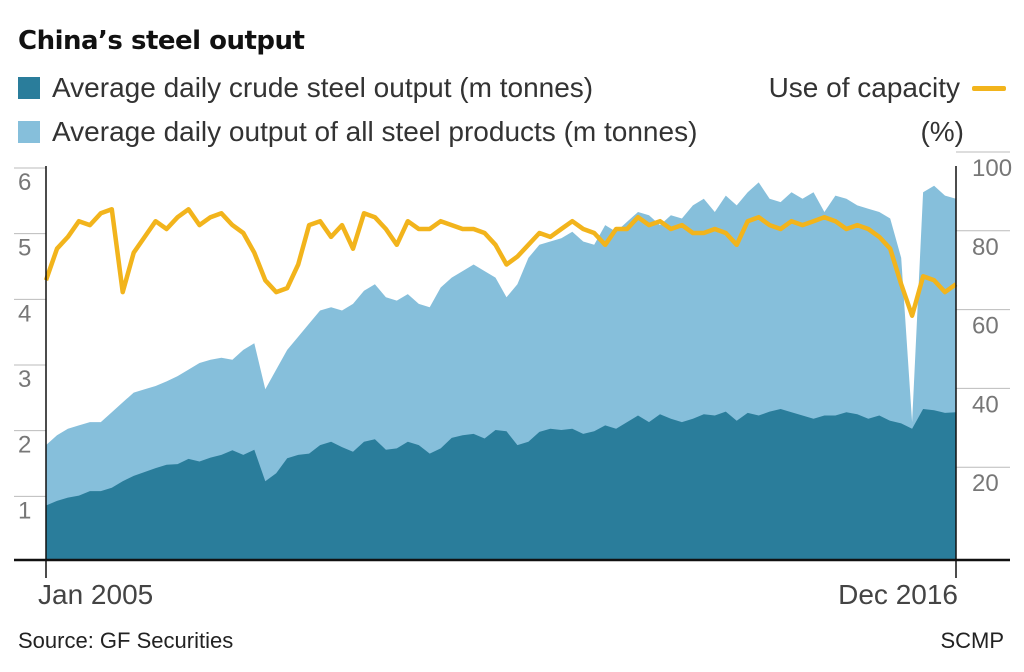 The height and width of the screenshot is (672, 1024). What do you see at coordinates (24, 510) in the screenshot?
I see `left-tick-label: 1` at bounding box center [24, 510].